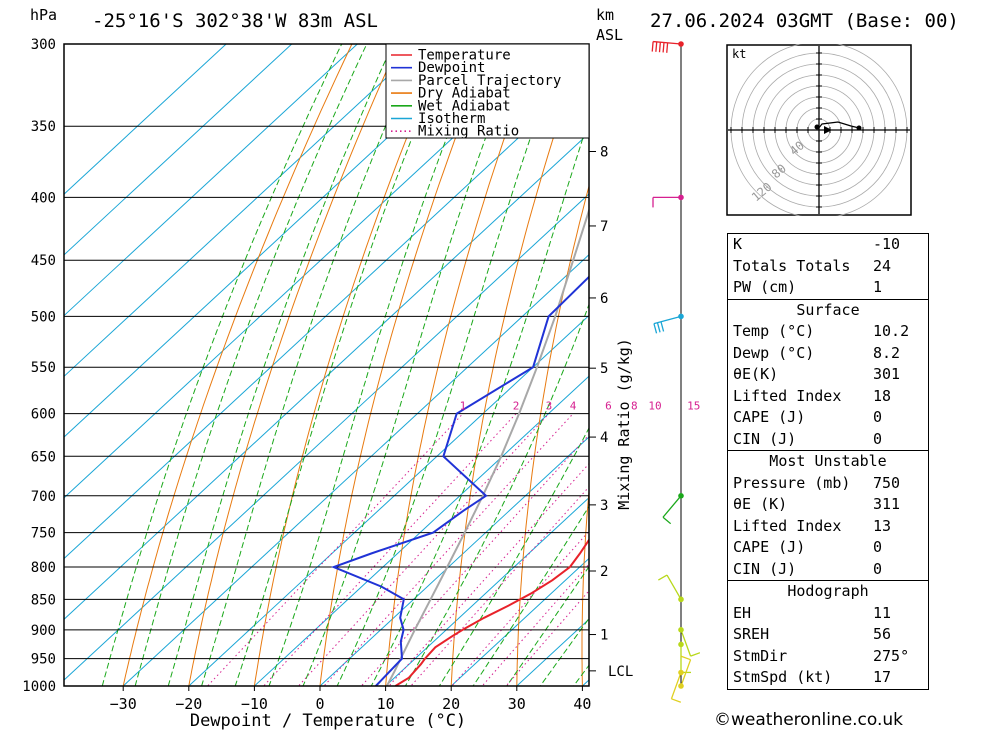  I want to click on index-value: 311, so click(887, 504).